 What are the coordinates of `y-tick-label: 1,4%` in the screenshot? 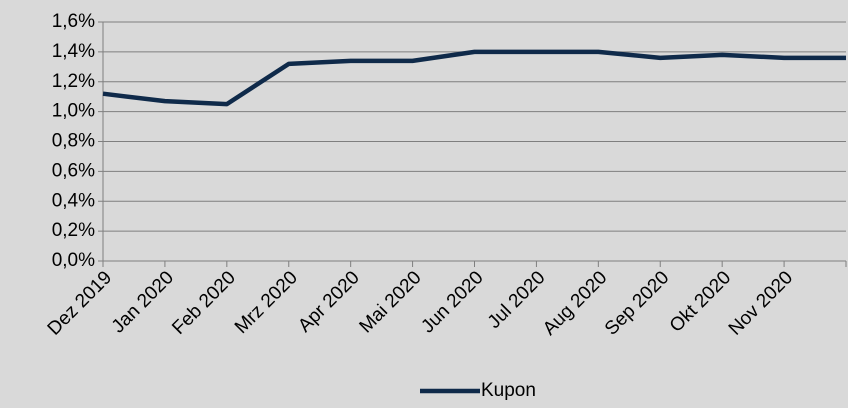 It's located at (73, 51).